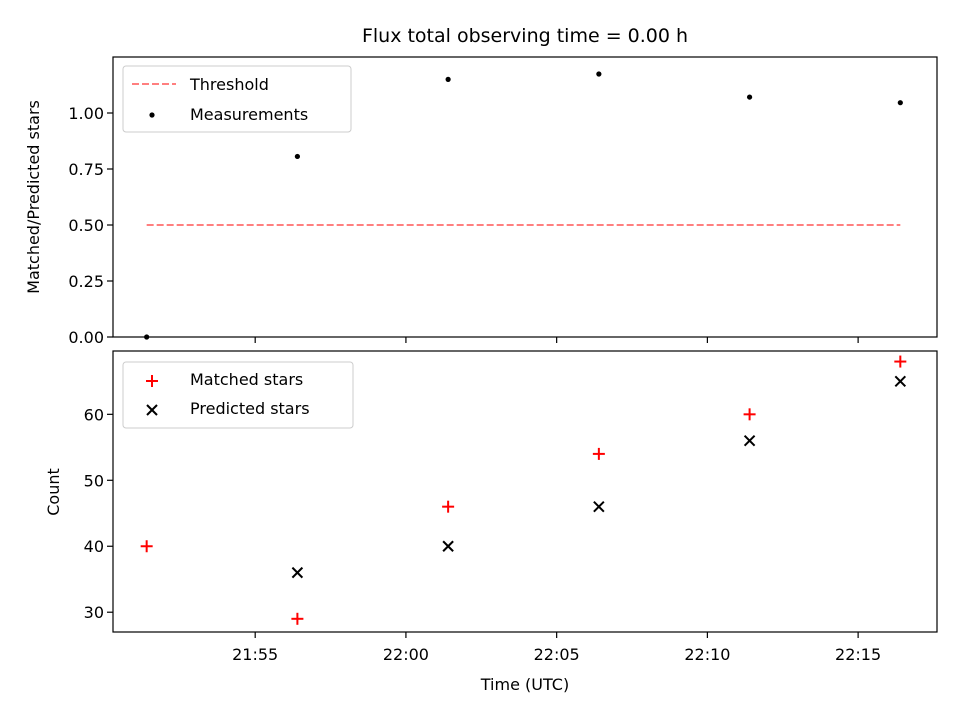 The height and width of the screenshot is (720, 960). Describe the element at coordinates (94, 546) in the screenshot. I see `bottom-y-tick-label: 40` at that location.